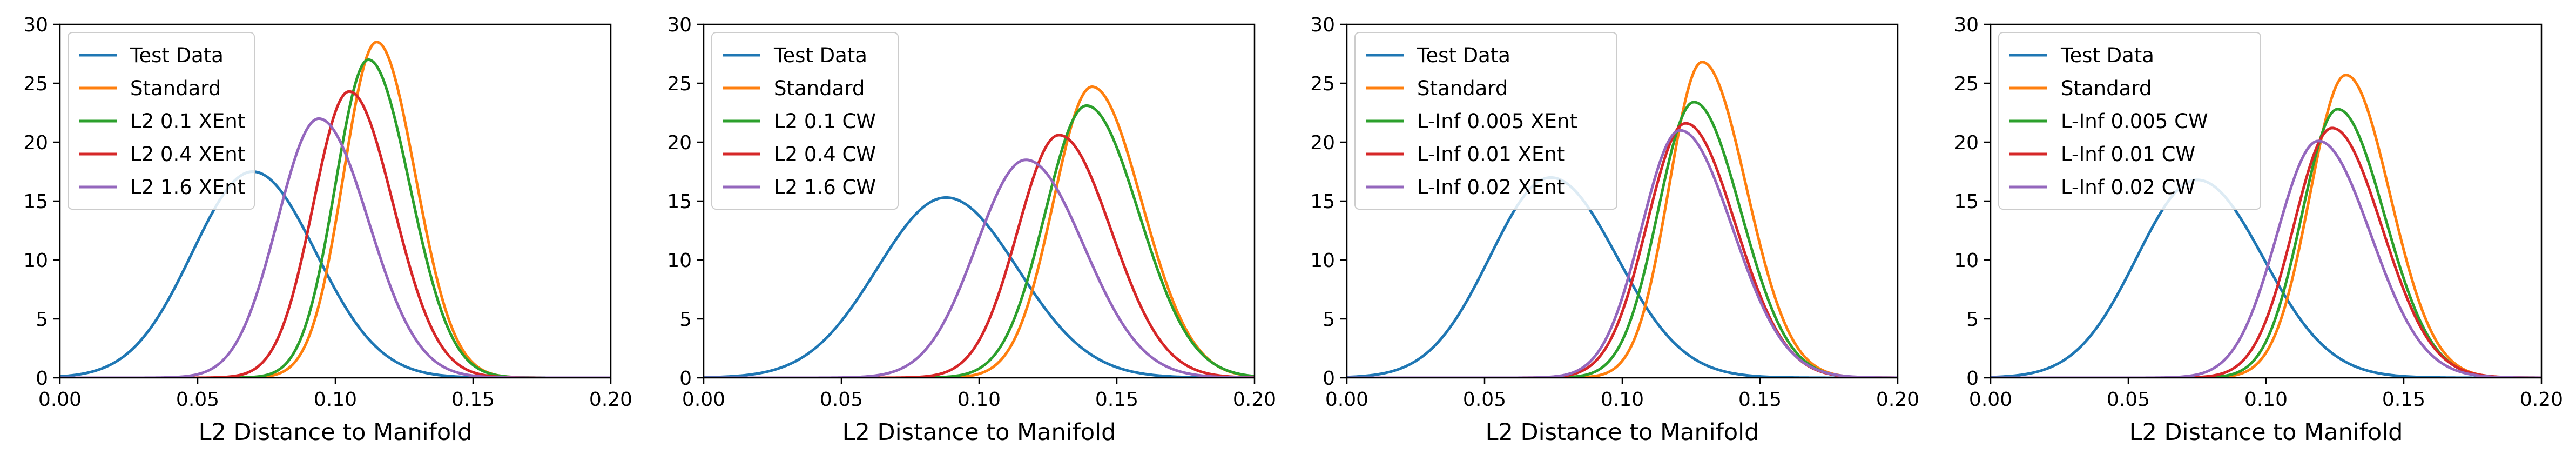 This screenshot has height=467, width=2576. I want to click on legend-label: L2 0.1 XEnt, so click(187, 122).